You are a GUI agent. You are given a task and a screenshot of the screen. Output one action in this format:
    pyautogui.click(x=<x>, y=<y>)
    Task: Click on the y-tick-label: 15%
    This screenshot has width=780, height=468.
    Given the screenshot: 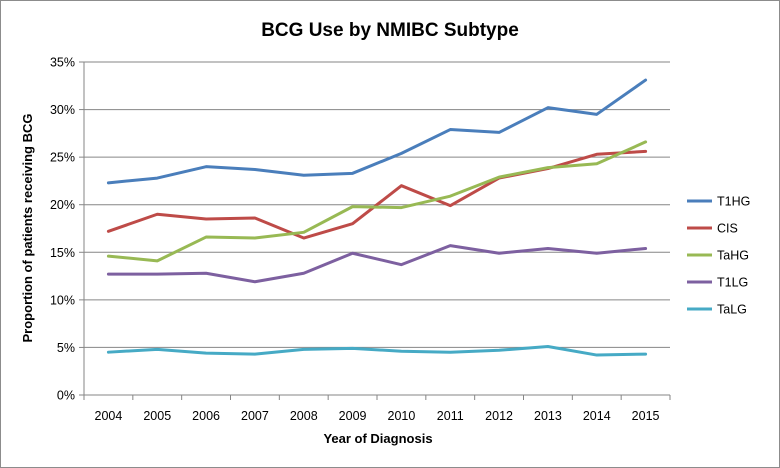 What is the action you would take?
    pyautogui.click(x=62, y=253)
    